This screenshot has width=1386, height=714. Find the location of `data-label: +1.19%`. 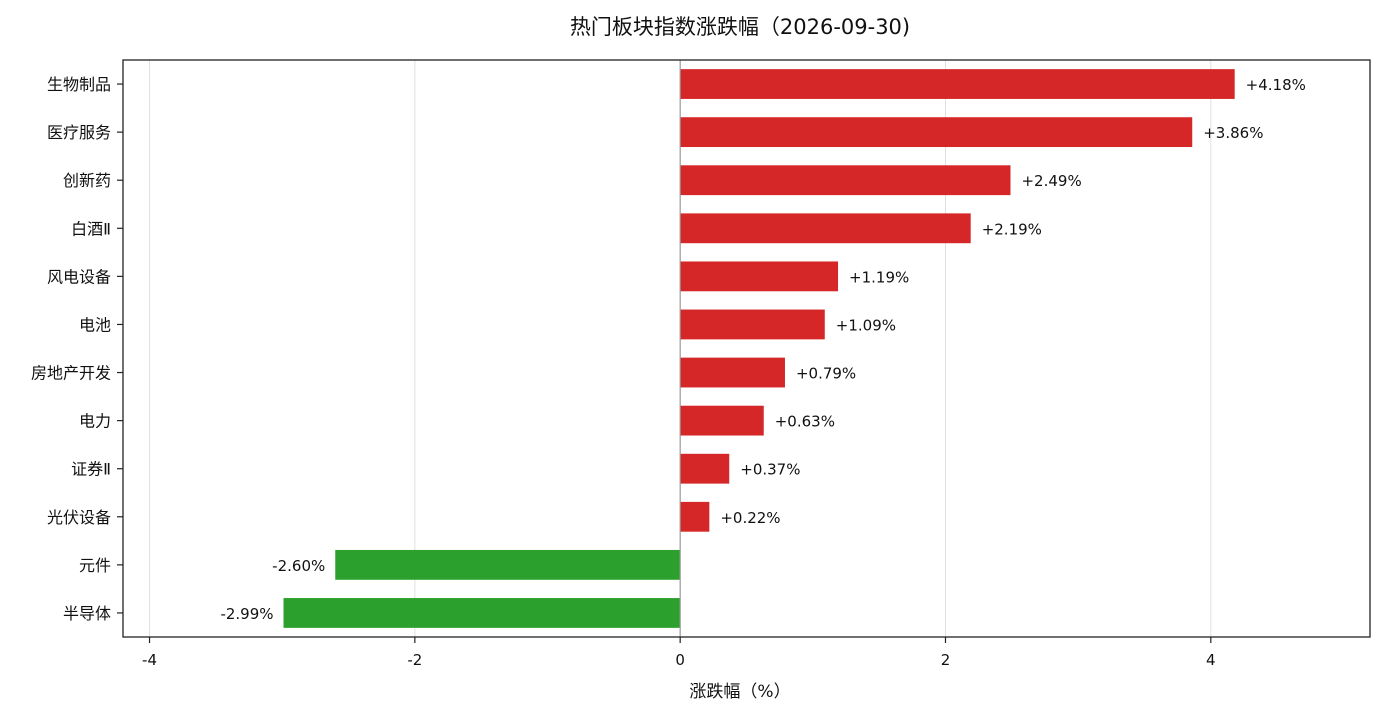

data-label: +1.19% is located at coordinates (879, 277).